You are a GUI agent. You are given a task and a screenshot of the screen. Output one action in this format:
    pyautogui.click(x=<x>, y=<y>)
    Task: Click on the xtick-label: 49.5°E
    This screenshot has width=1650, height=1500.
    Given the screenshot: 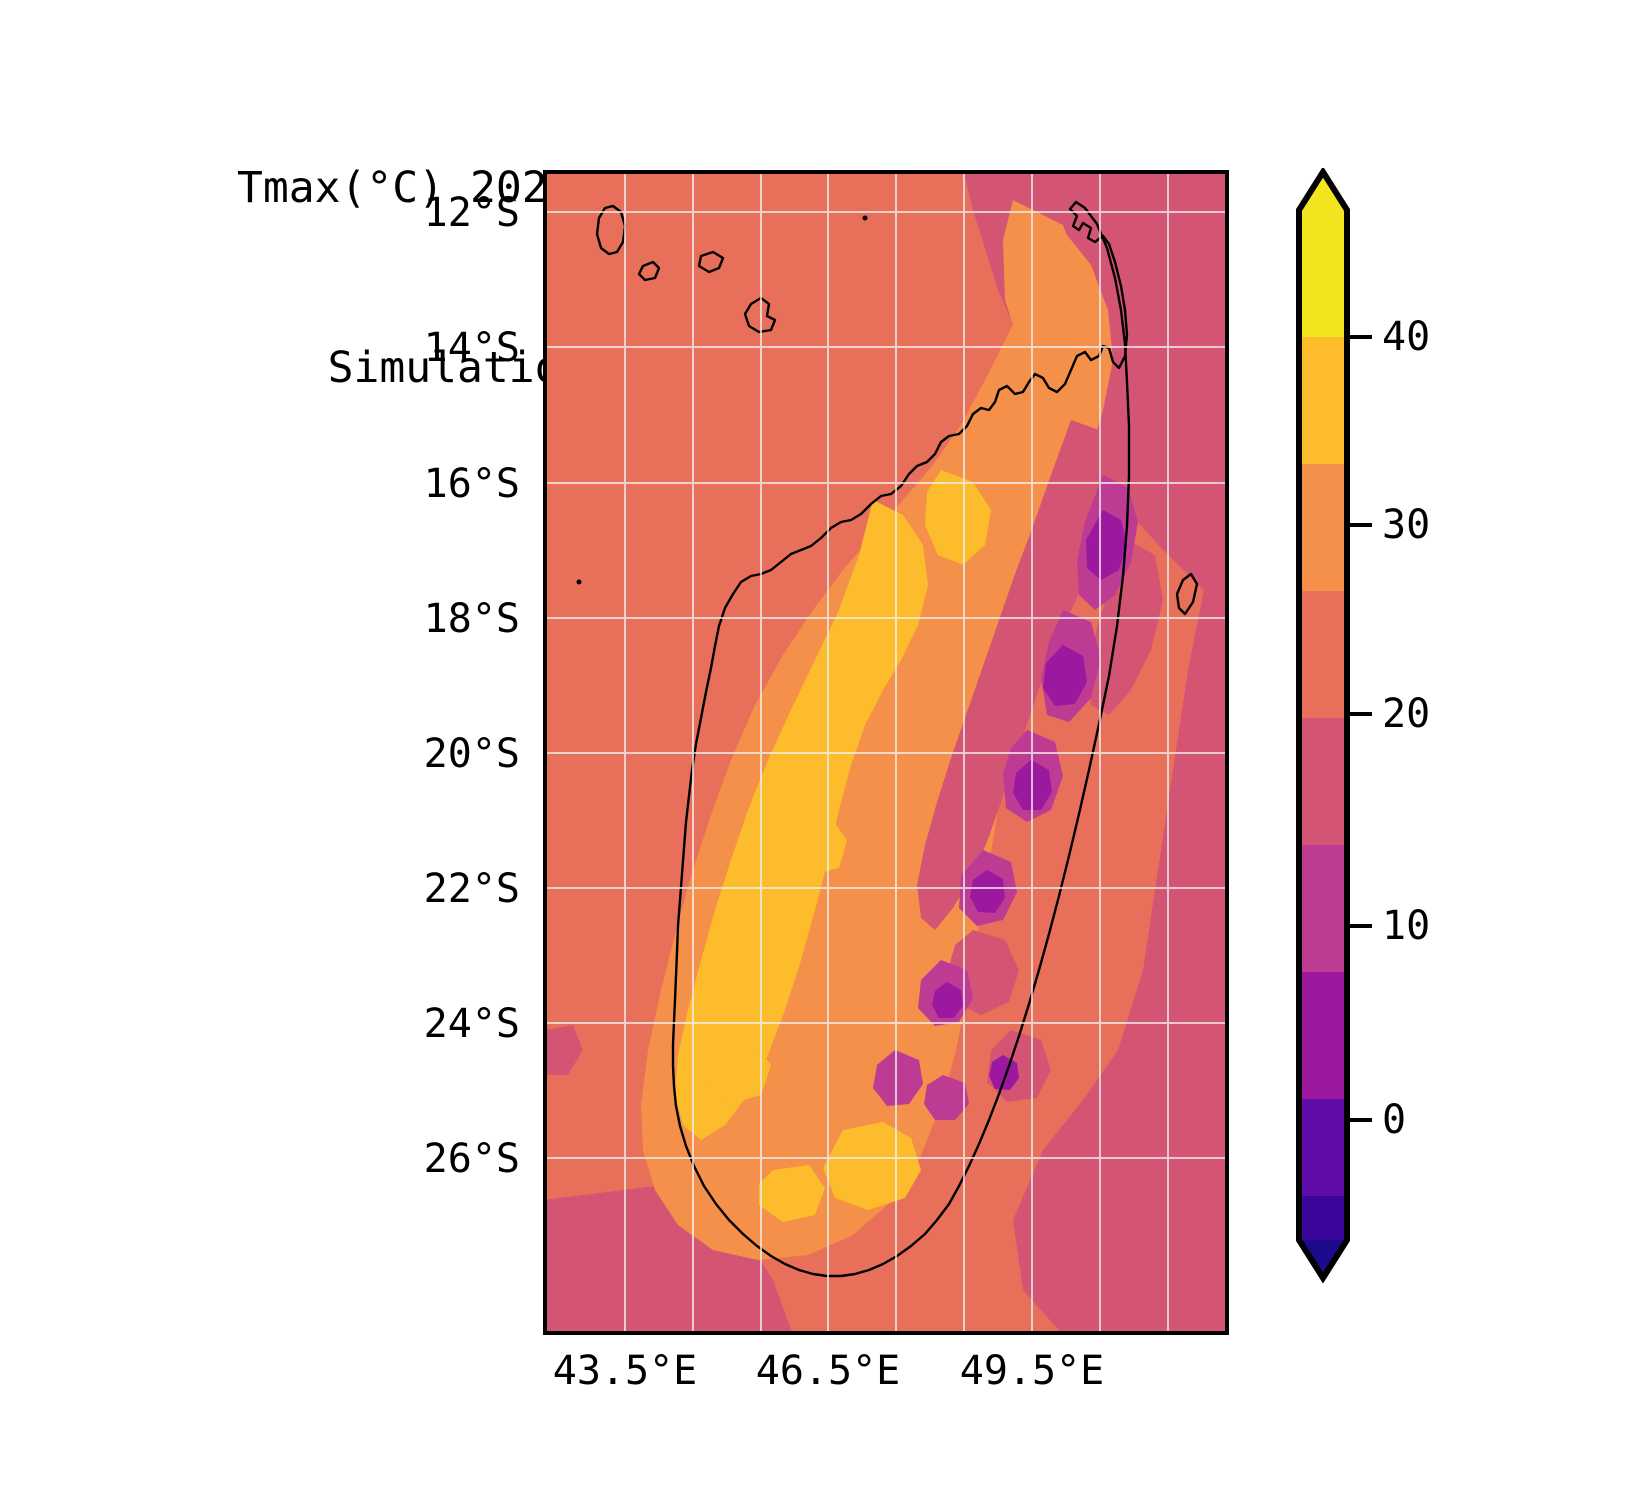 What is the action you would take?
    pyautogui.click(x=1032, y=1371)
    